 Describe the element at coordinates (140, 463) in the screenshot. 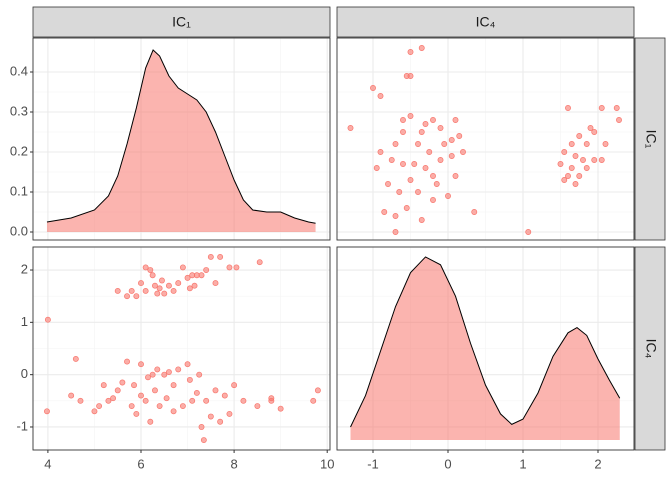

I see `x-tick-label: 6` at that location.